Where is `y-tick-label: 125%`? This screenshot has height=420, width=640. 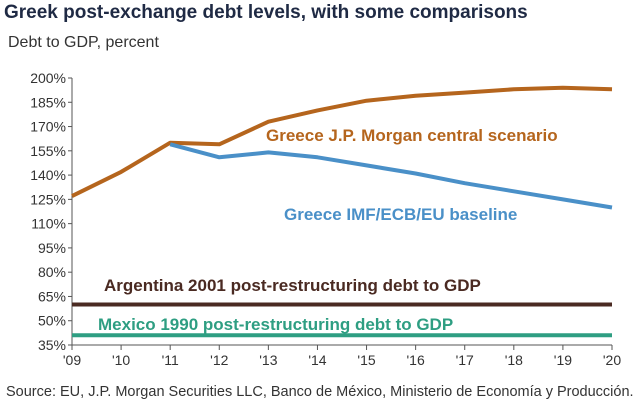
y-tick-label: 125% is located at coordinates (48, 199).